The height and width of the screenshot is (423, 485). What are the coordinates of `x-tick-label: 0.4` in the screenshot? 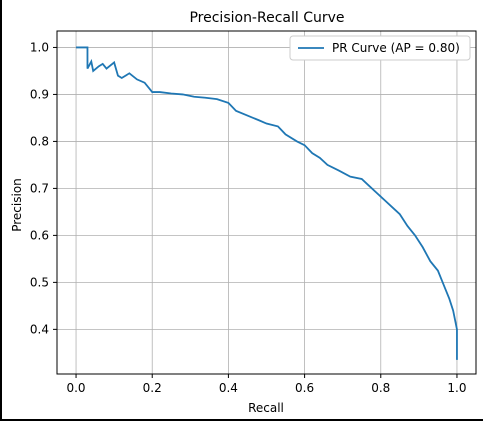 It's located at (228, 388).